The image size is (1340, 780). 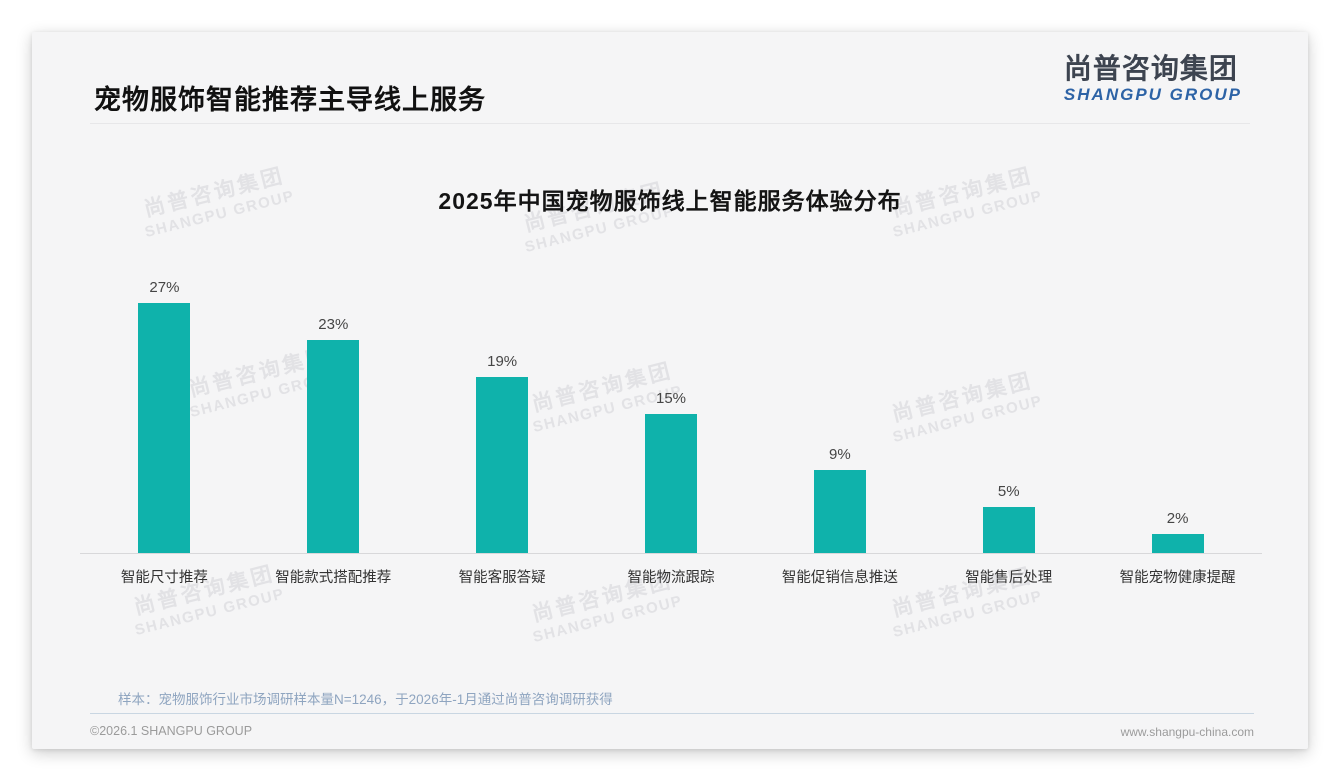 I want to click on bar-group: 15%, so click(x=671, y=408).